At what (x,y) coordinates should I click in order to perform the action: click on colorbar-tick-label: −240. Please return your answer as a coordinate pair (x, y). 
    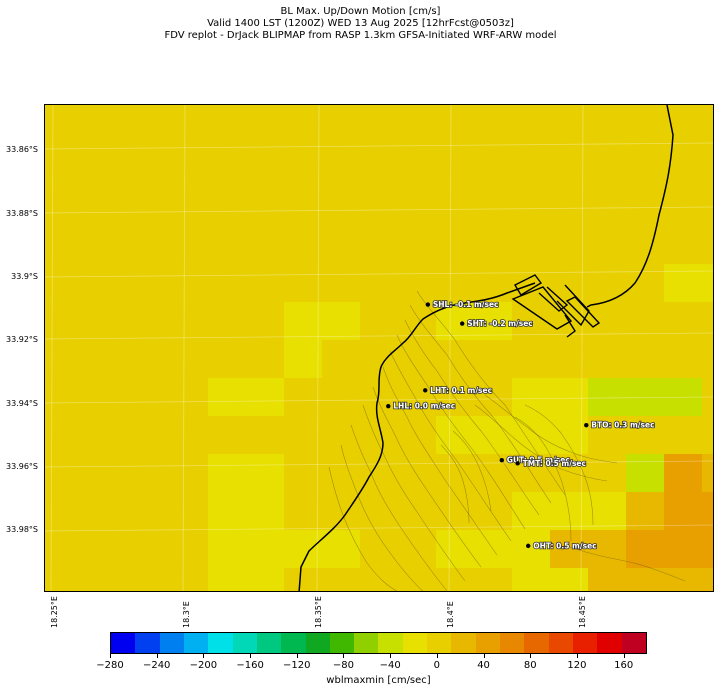
    Looking at the image, I should click on (156, 665).